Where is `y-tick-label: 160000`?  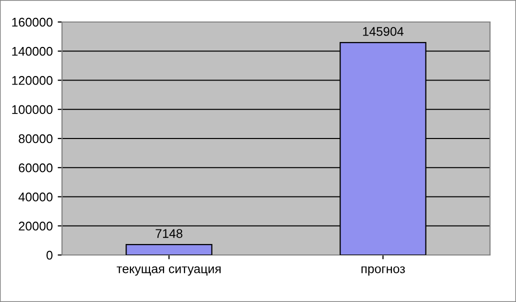 y-tick-label: 160000 is located at coordinates (32, 22).